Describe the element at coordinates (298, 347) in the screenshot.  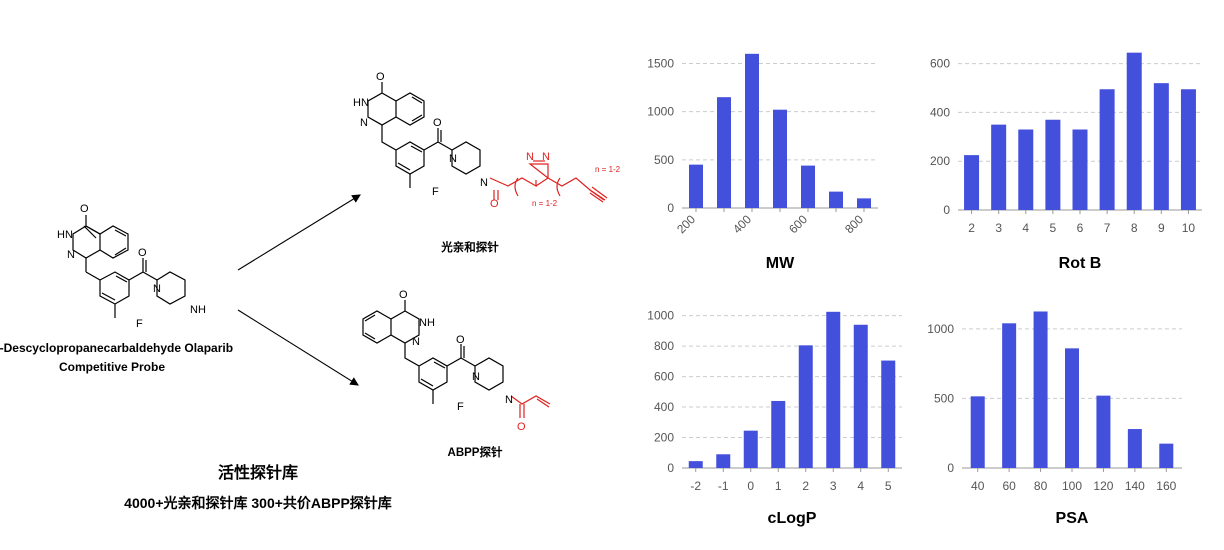
I see `arrow-down` at that location.